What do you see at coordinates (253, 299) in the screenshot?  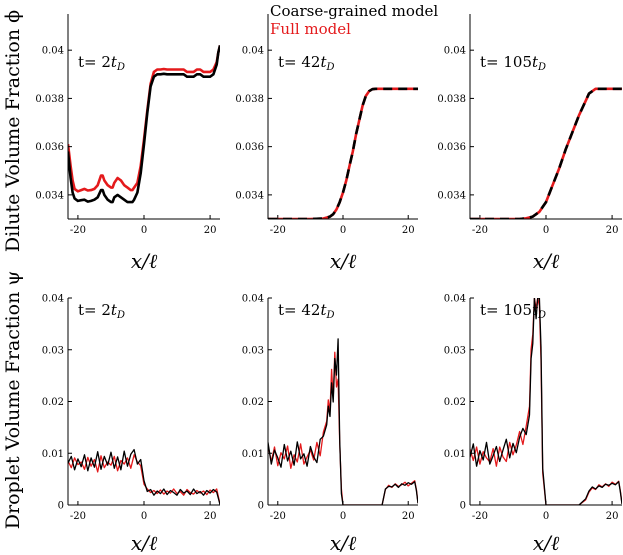 I see `y-tick-label-bottom-2: 0.04` at bounding box center [253, 299].